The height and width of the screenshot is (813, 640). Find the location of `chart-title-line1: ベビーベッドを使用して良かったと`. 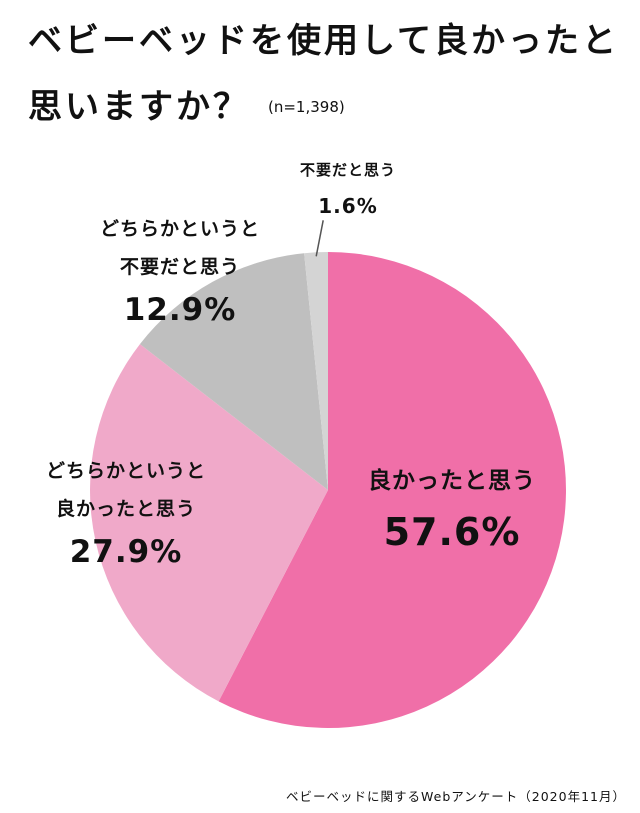

chart-title-line1: ベビーベッドを使用して良かったと is located at coordinates (323, 41).